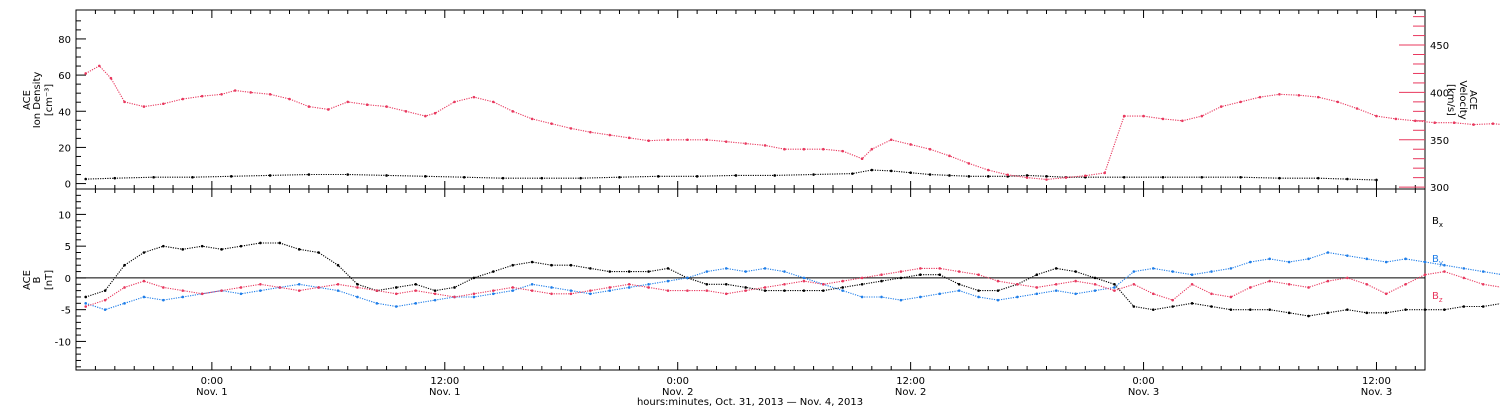 Image resolution: width=1500 pixels, height=410 pixels. Describe the element at coordinates (66, 311) in the screenshot. I see `y-tick-label: -5` at that location.